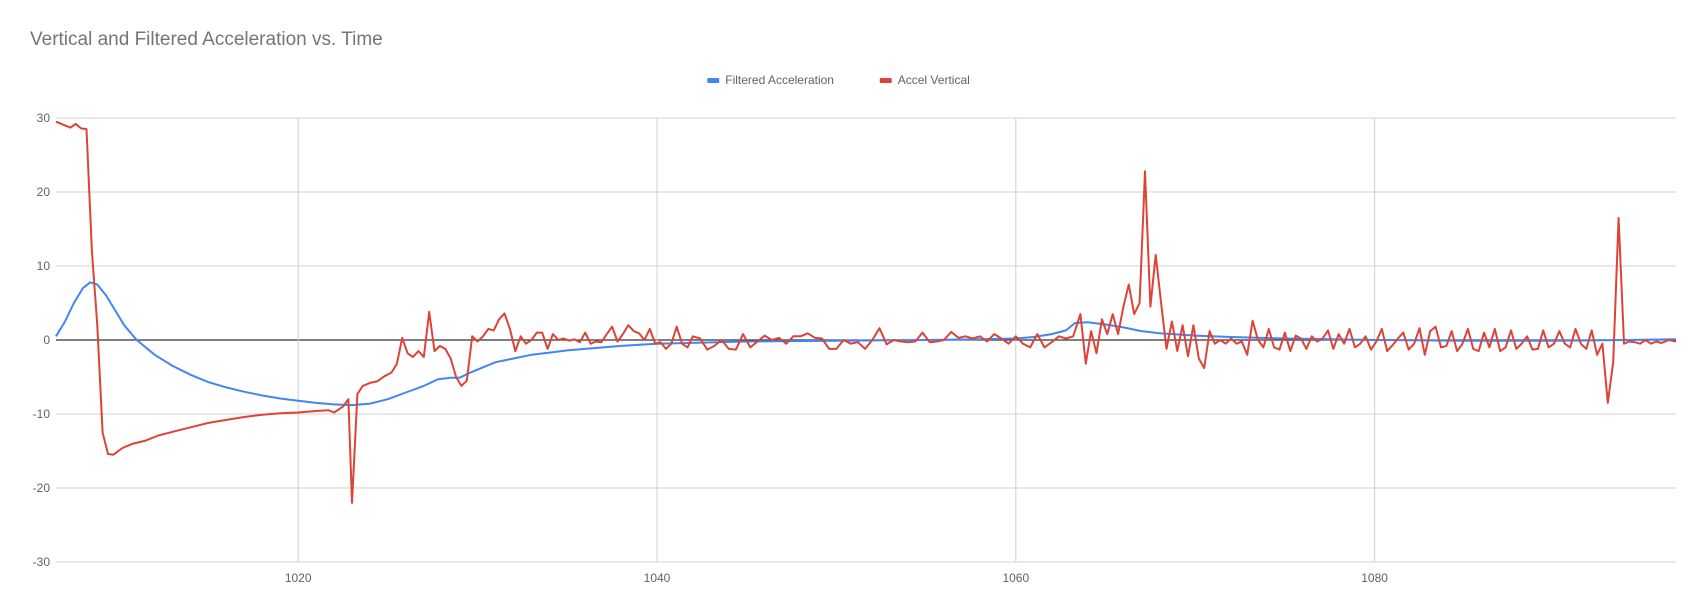  I want to click on y-tick-label: 20, so click(44, 192).